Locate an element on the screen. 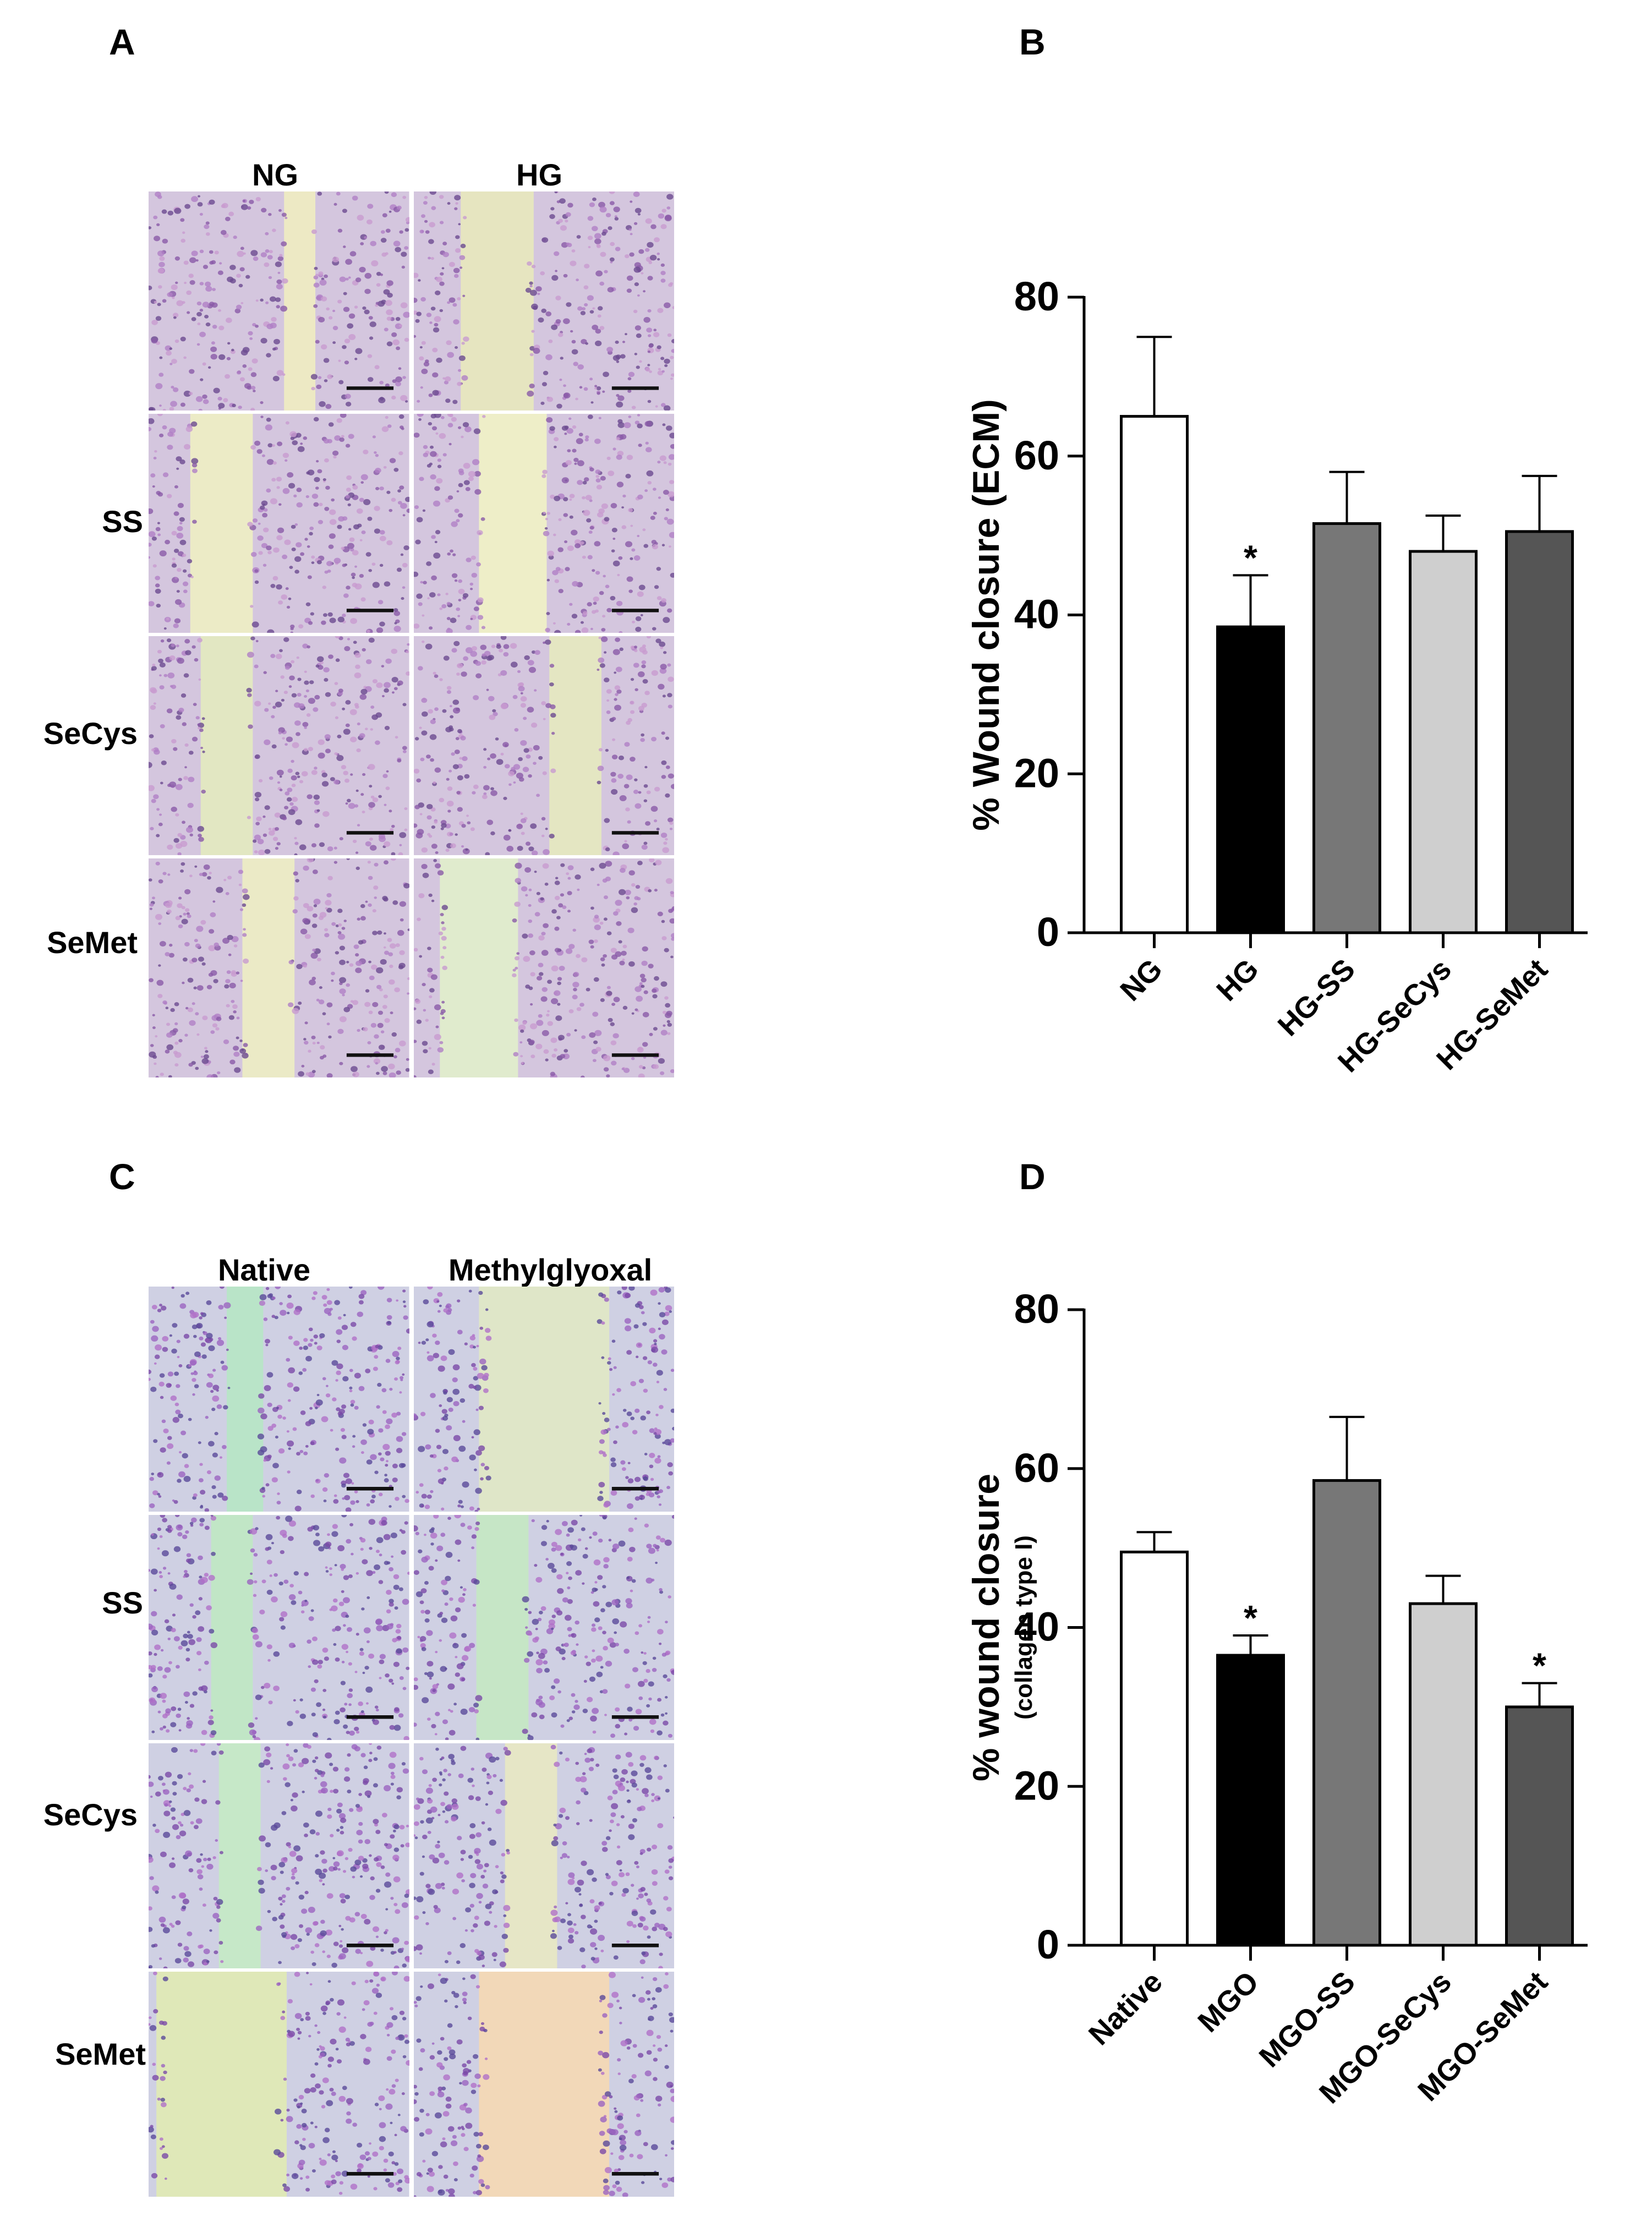 The height and width of the screenshot is (2216, 1652). chart-d-y-tick-label: 60 is located at coordinates (1036, 1468).